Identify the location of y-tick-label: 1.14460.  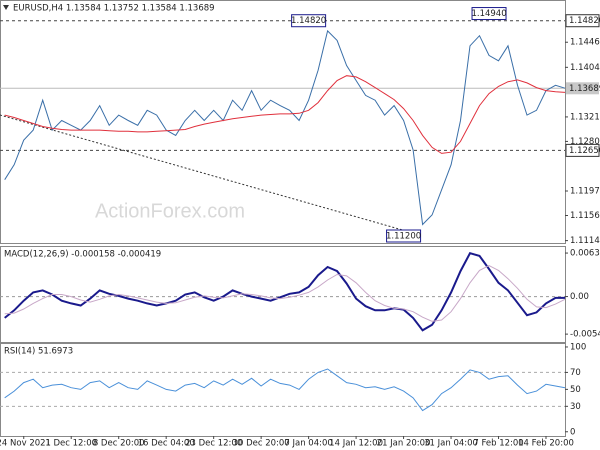
(585, 43).